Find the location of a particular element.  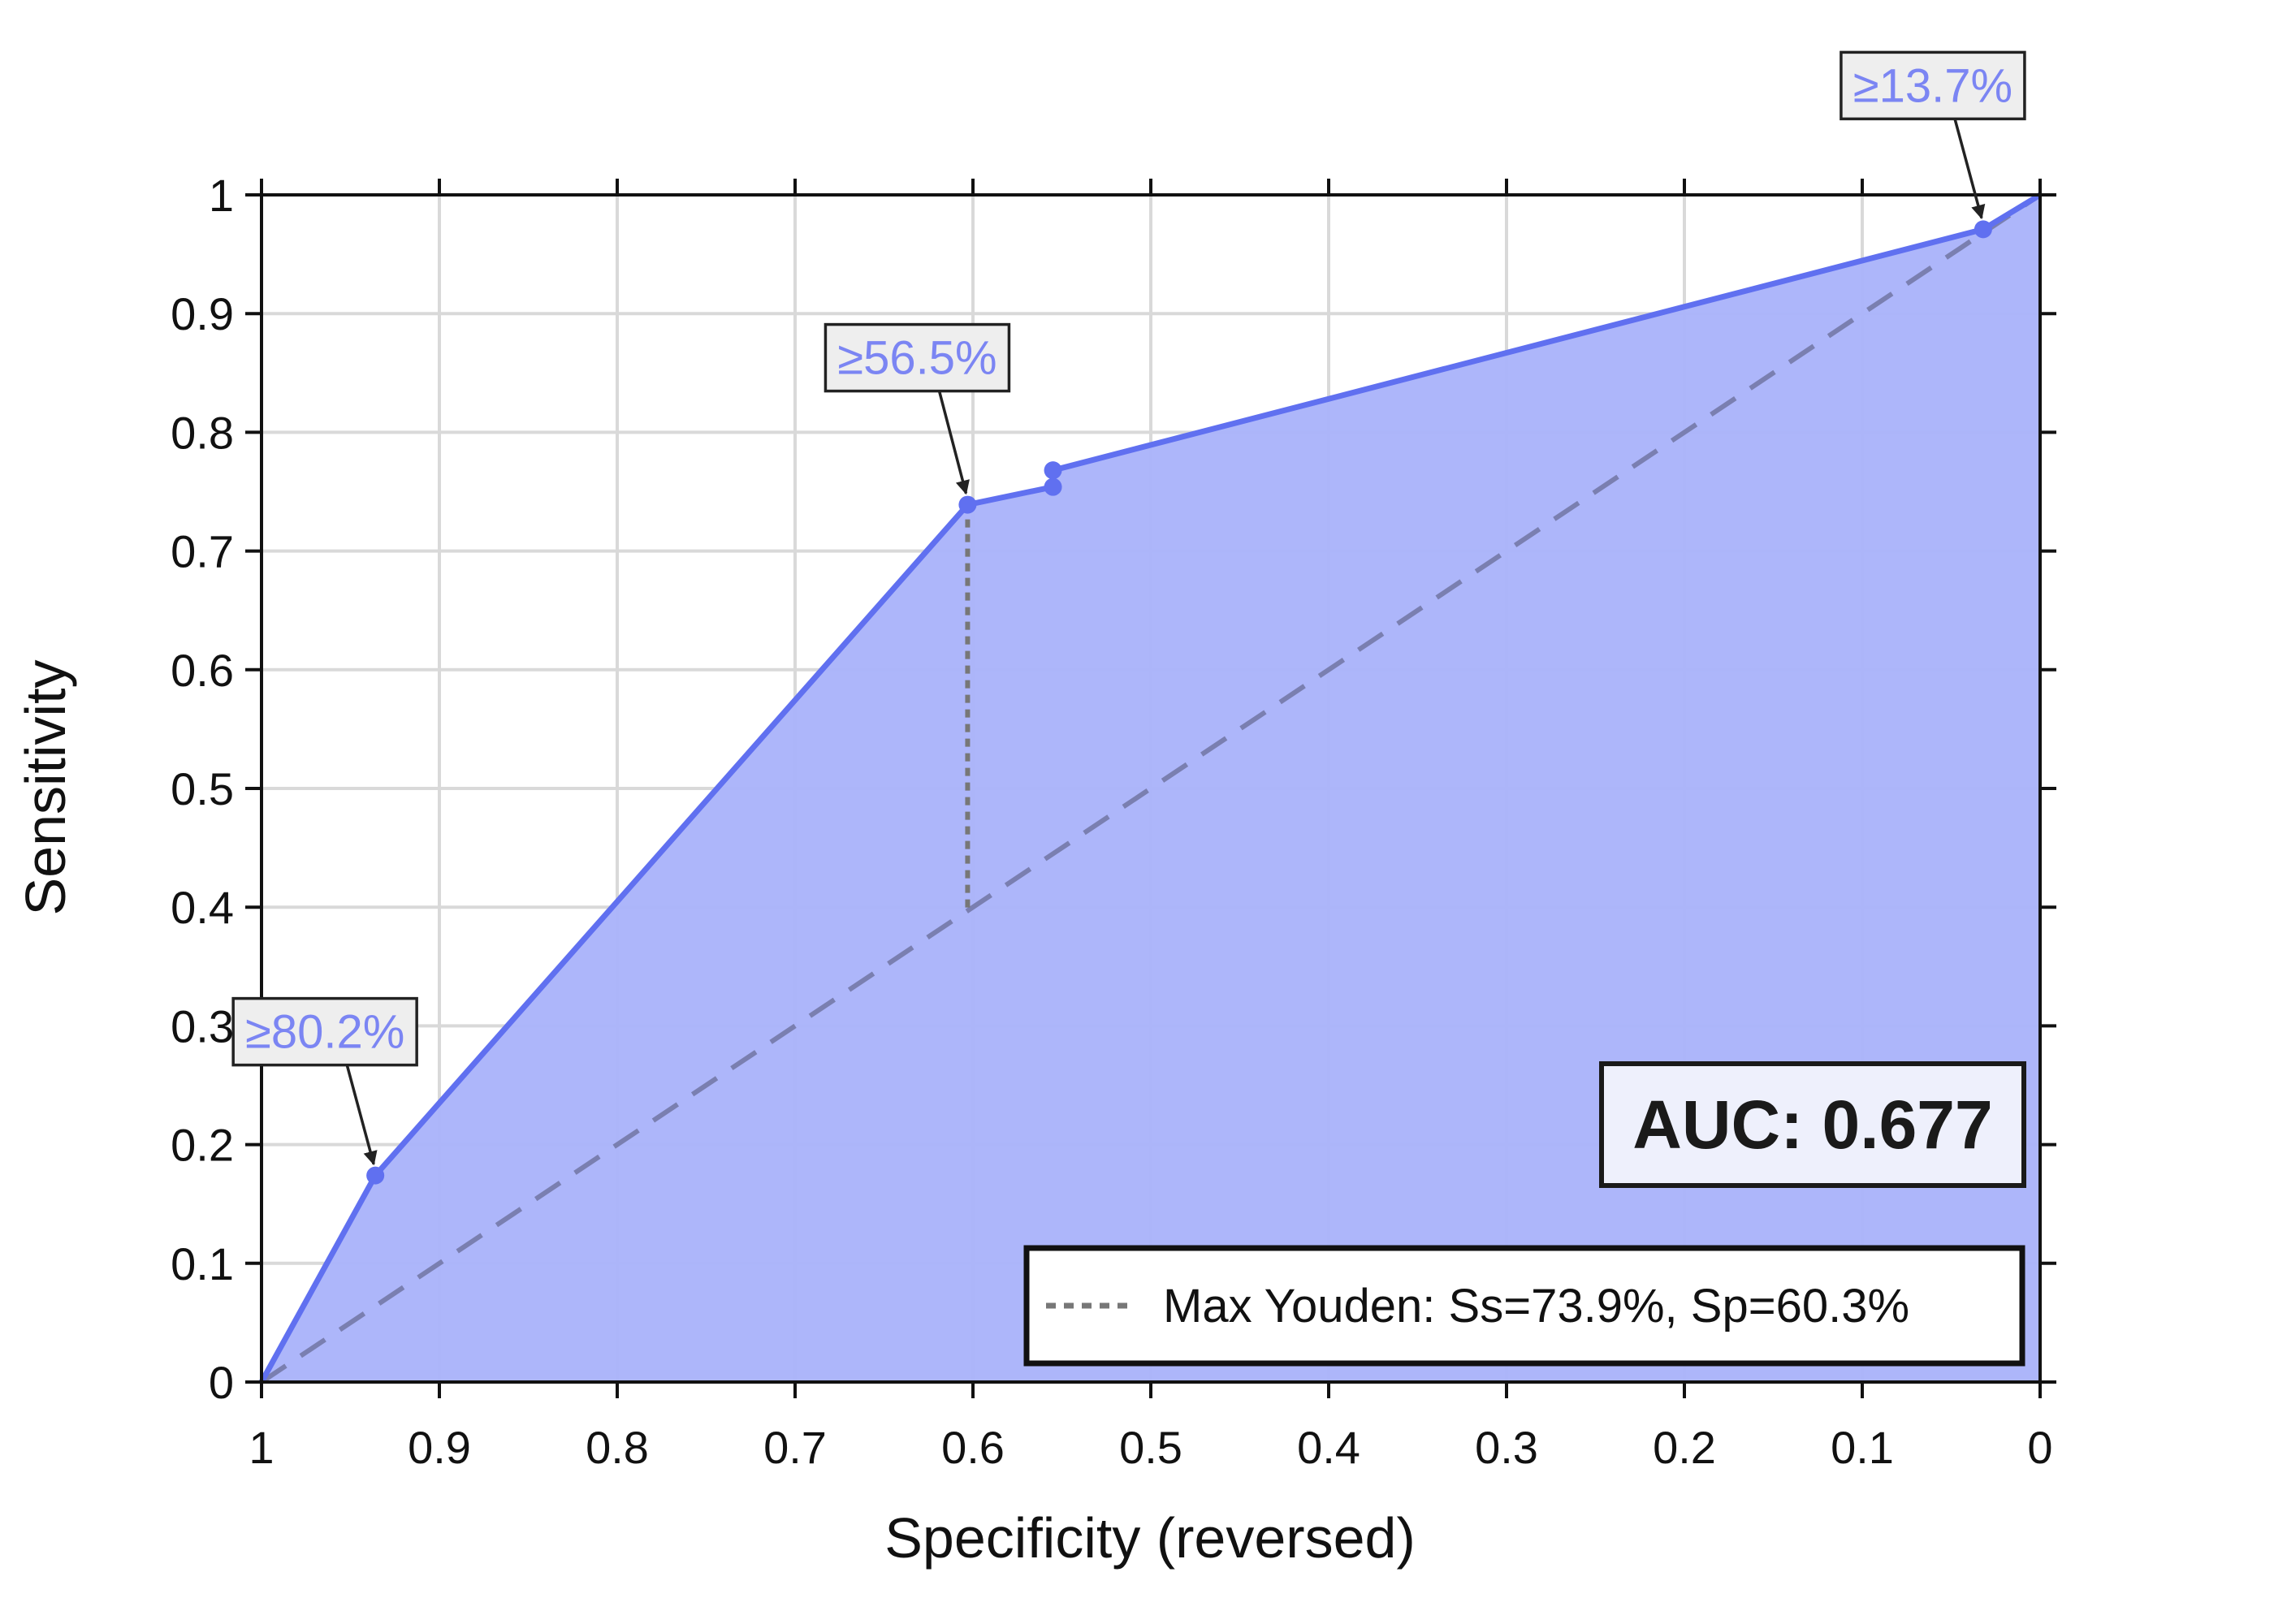

y-tick-label: 0.7 is located at coordinates (202, 552).